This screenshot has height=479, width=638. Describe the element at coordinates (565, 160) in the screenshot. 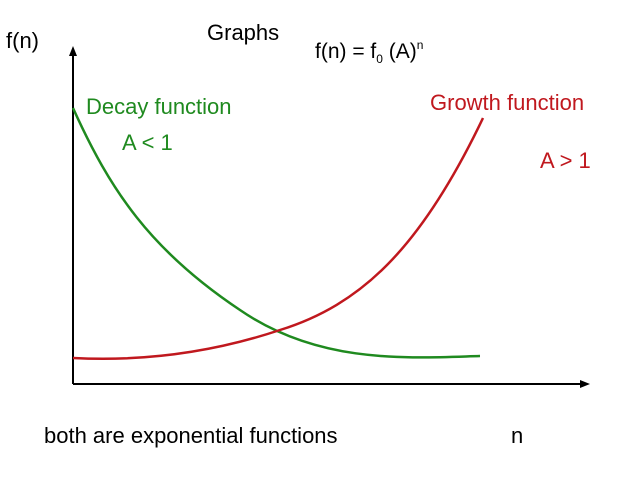

I see `growth-condition: A > 1` at that location.